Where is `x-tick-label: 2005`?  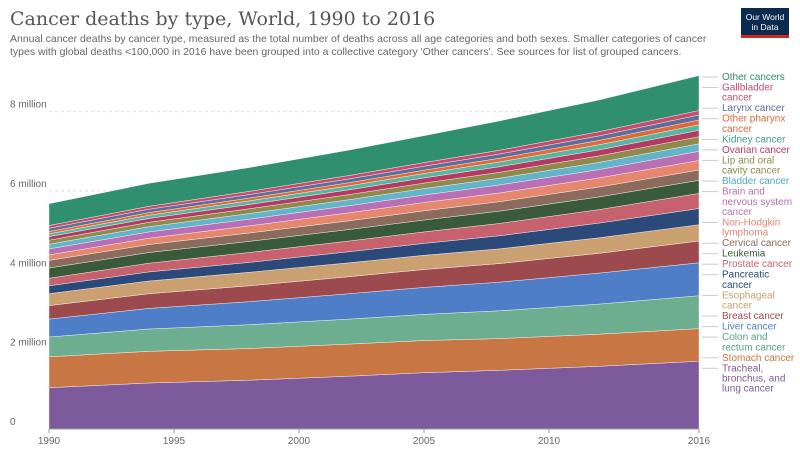 x-tick-label: 2005 is located at coordinates (424, 441).